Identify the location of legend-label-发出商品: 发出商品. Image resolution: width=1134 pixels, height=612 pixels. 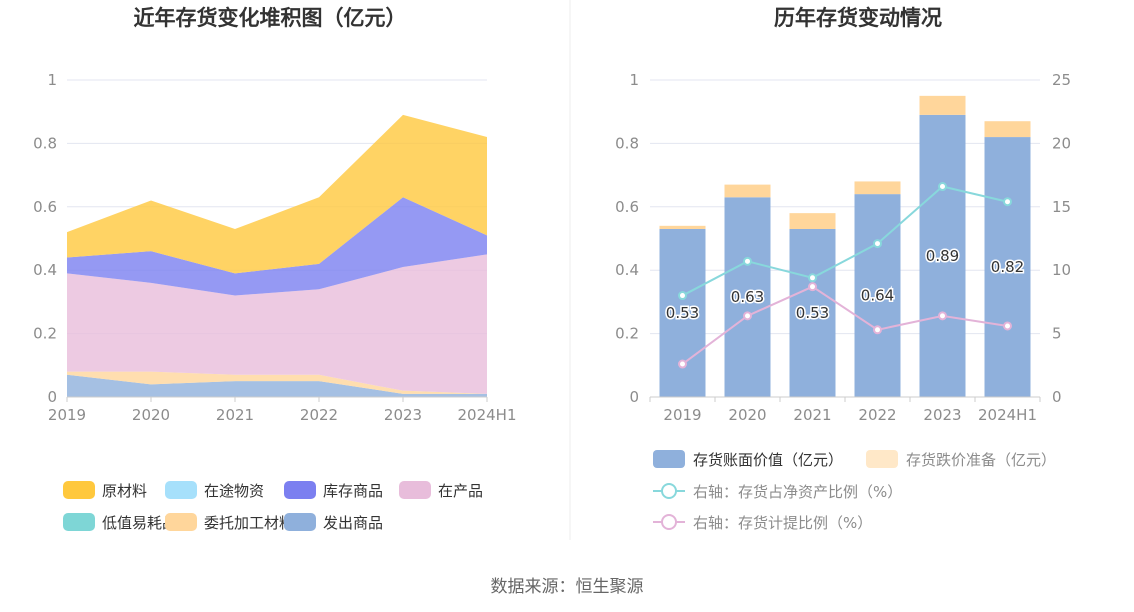
(353, 523).